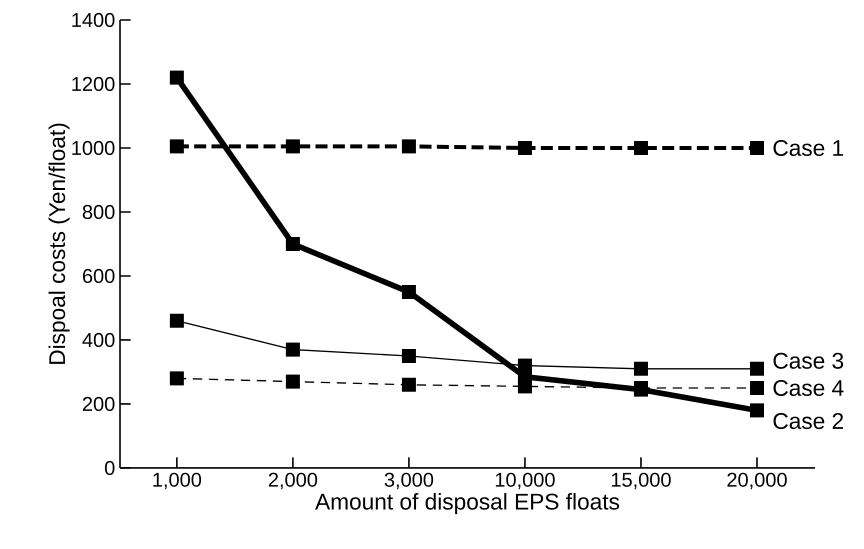 This screenshot has width=864, height=549. I want to click on x-tick-label: 10,000, so click(525, 481).